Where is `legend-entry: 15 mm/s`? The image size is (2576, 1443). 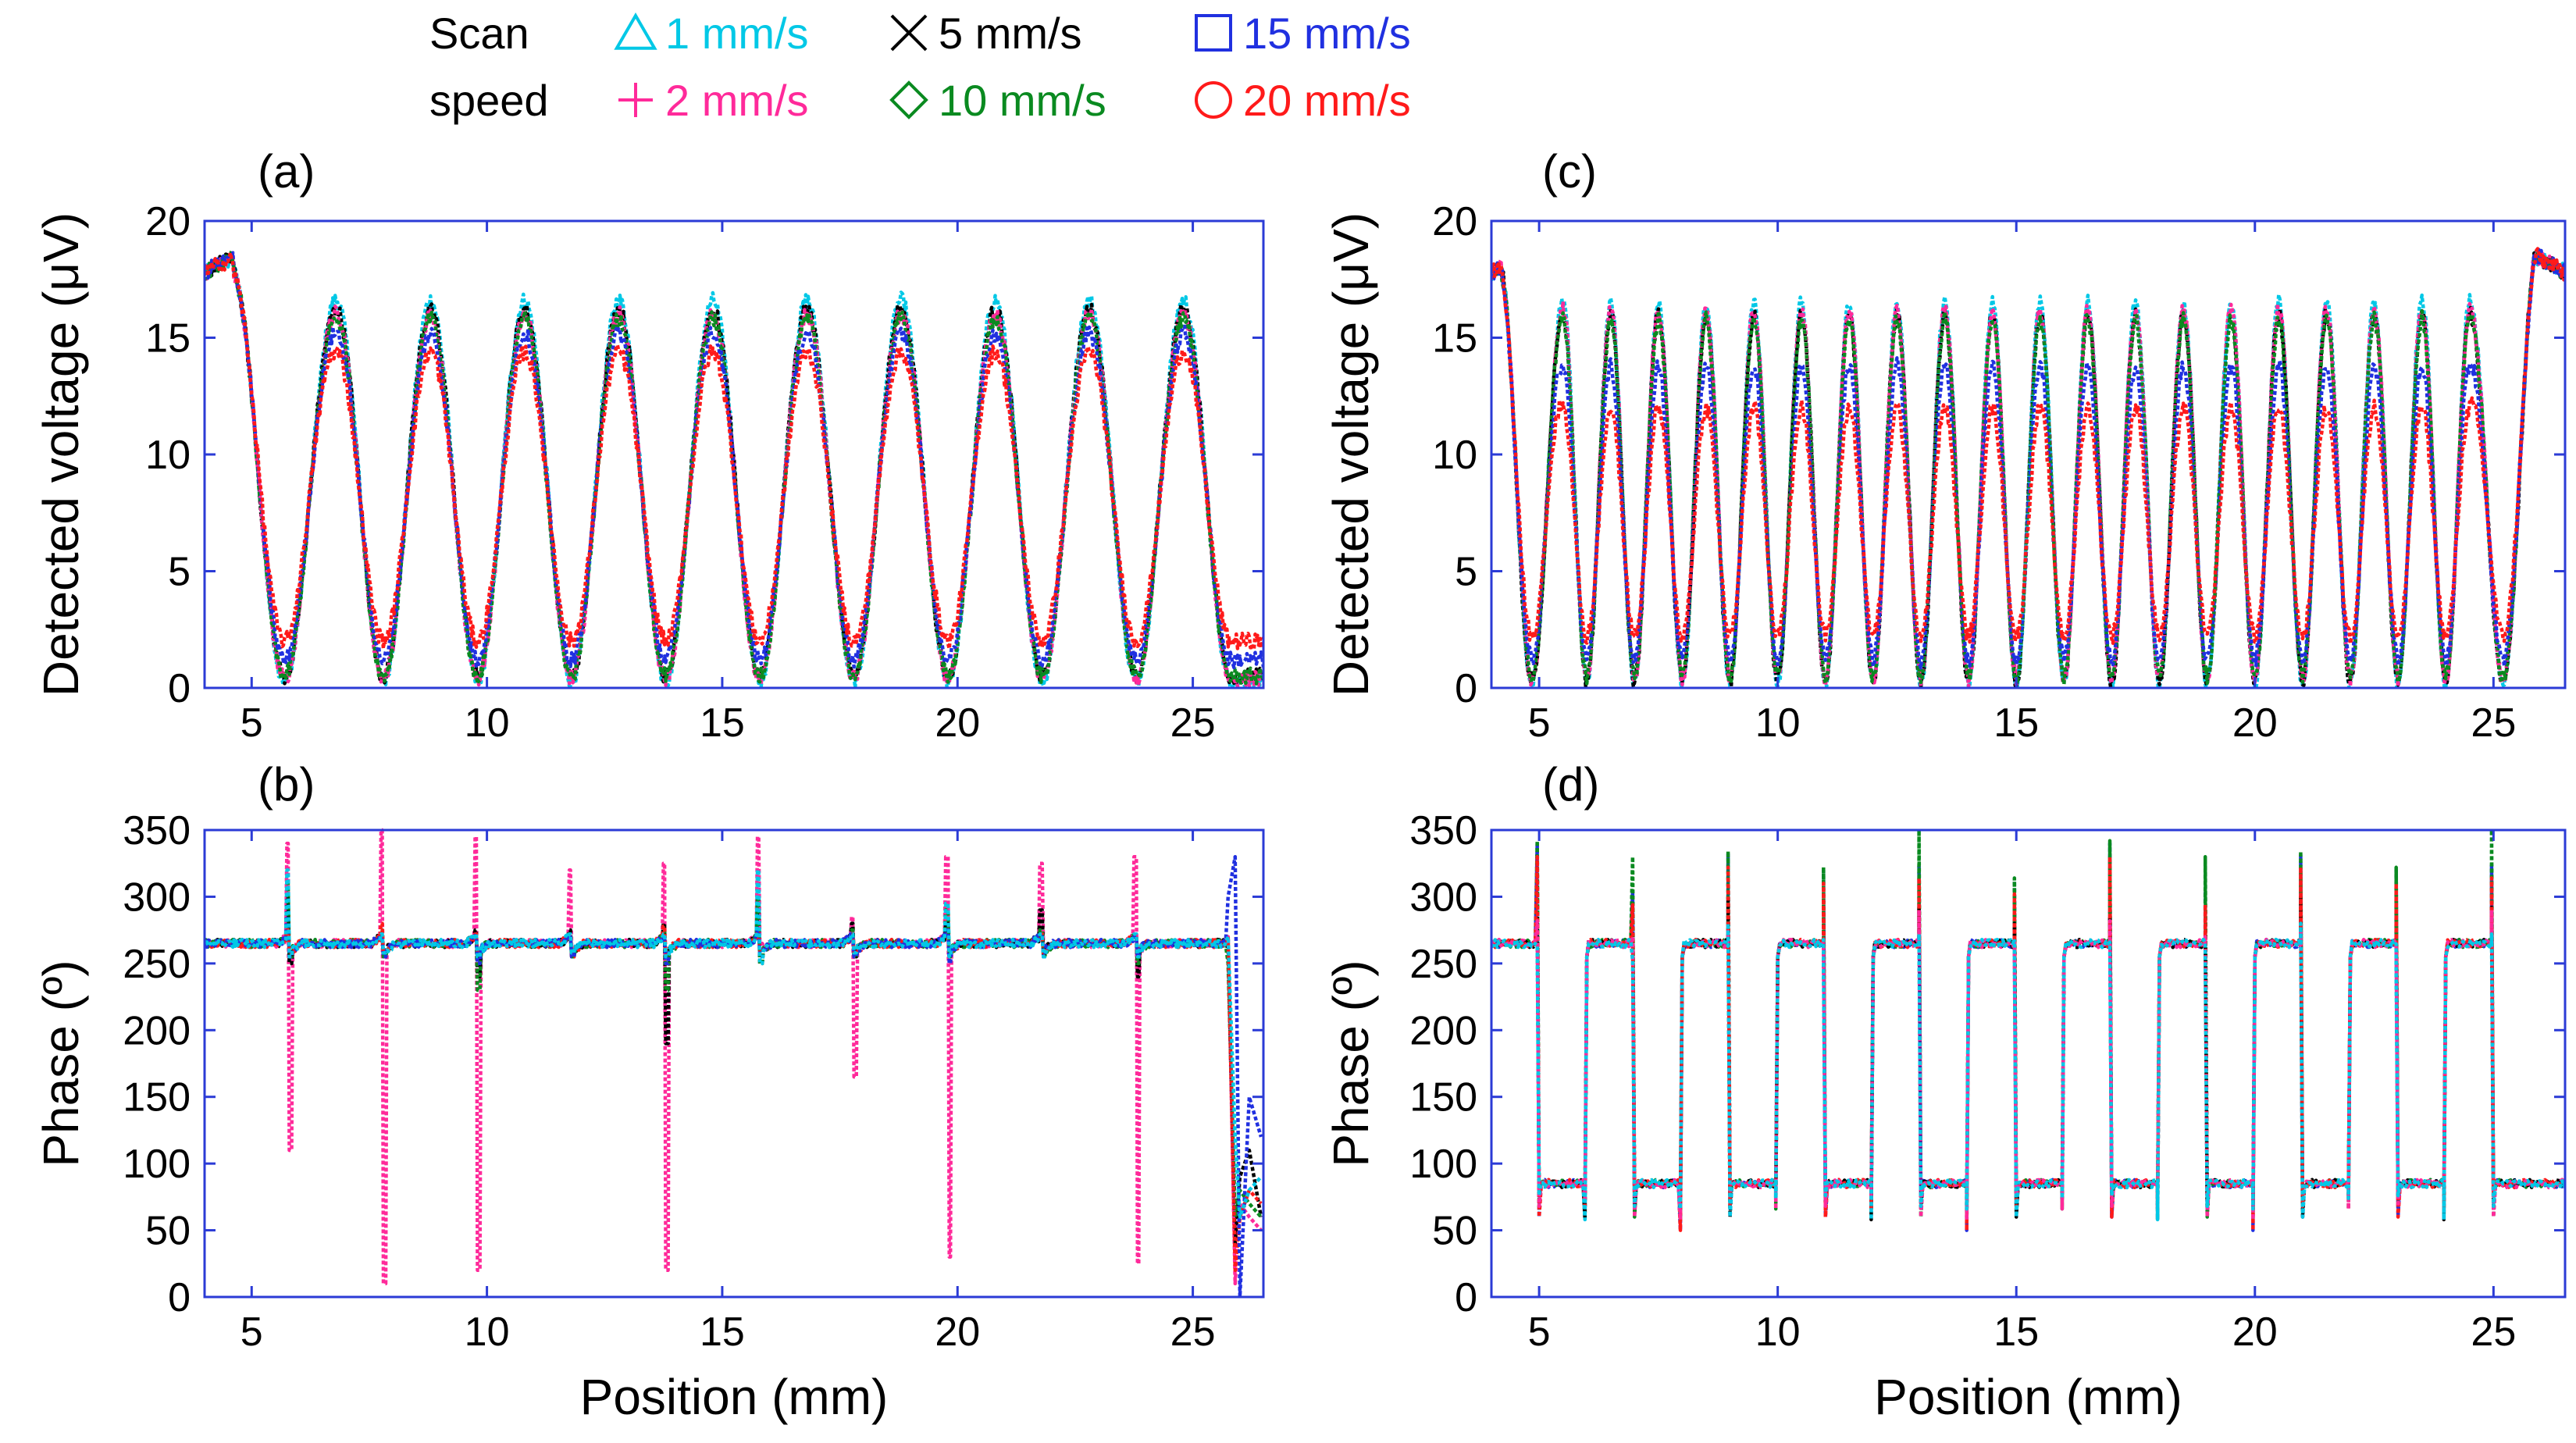
legend-entry: 15 mm/s is located at coordinates (1303, 33).